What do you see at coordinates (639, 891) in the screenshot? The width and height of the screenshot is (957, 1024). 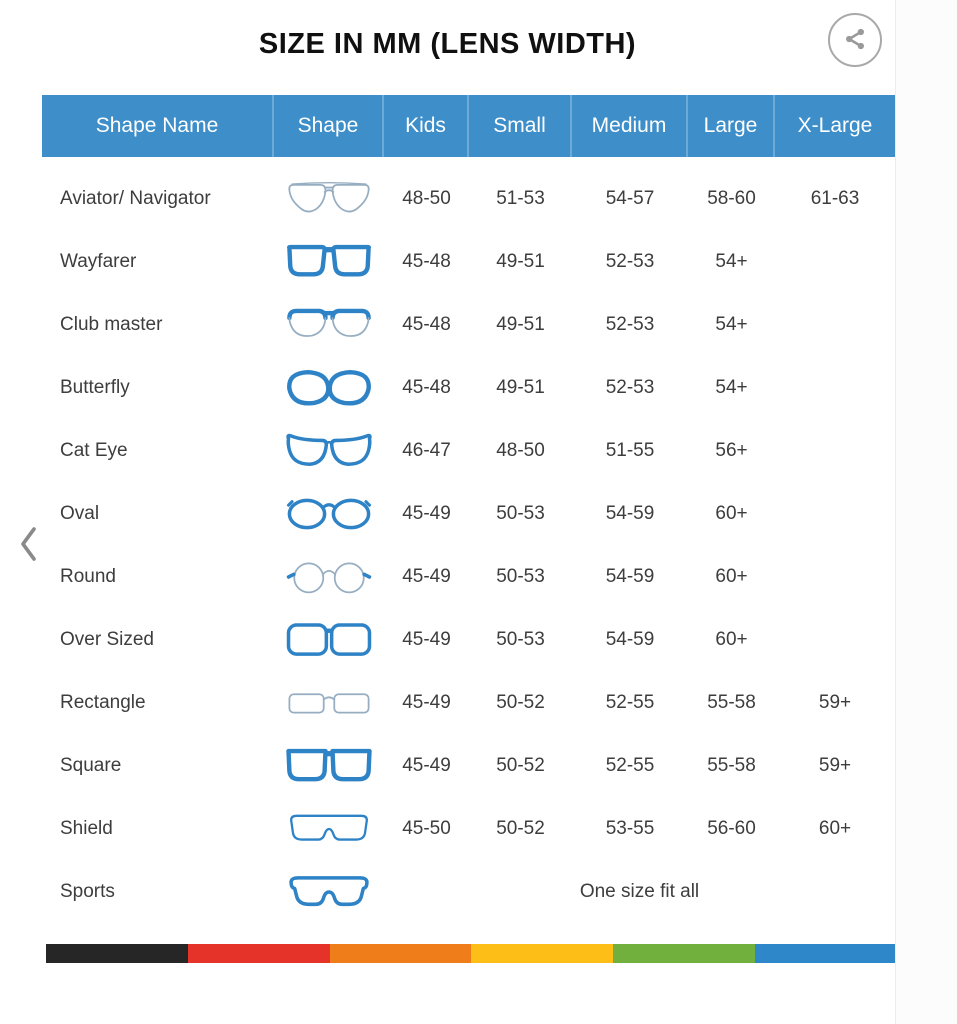 I see `one-size-note: One size fit all` at bounding box center [639, 891].